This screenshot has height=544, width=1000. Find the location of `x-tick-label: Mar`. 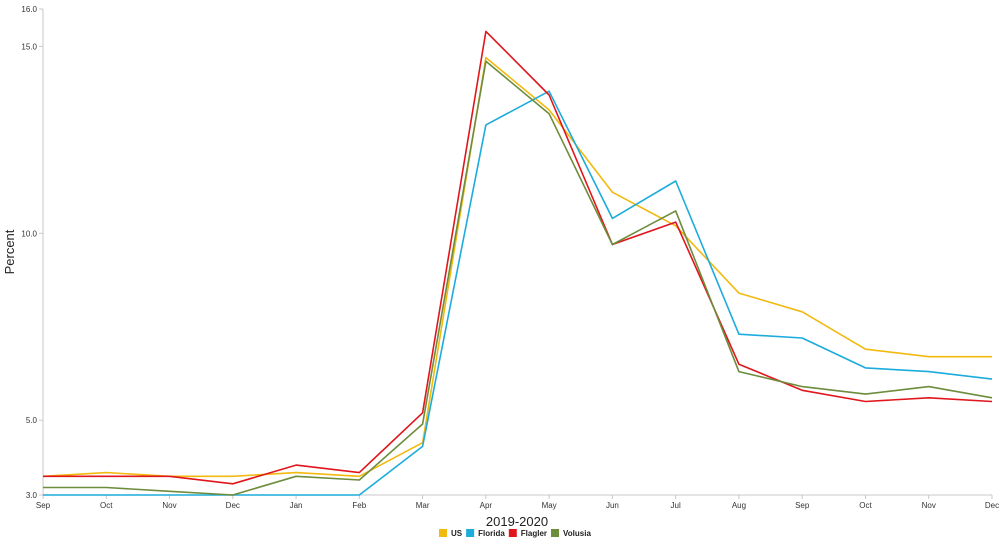

x-tick-label: Mar is located at coordinates (423, 505).